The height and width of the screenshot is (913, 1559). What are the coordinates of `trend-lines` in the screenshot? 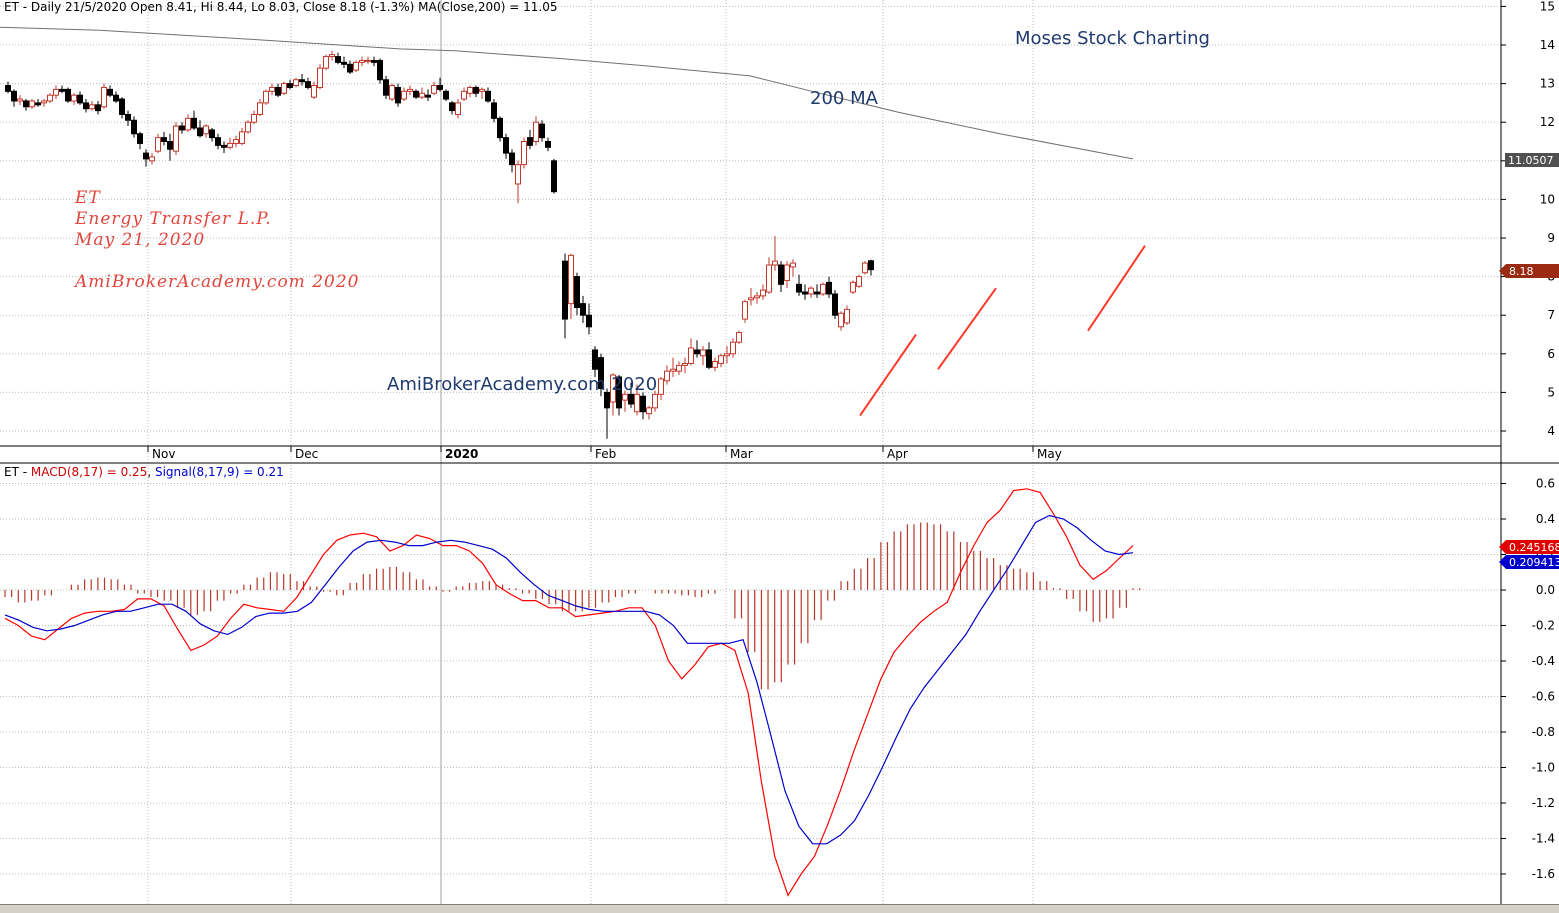 It's located at (1002, 331).